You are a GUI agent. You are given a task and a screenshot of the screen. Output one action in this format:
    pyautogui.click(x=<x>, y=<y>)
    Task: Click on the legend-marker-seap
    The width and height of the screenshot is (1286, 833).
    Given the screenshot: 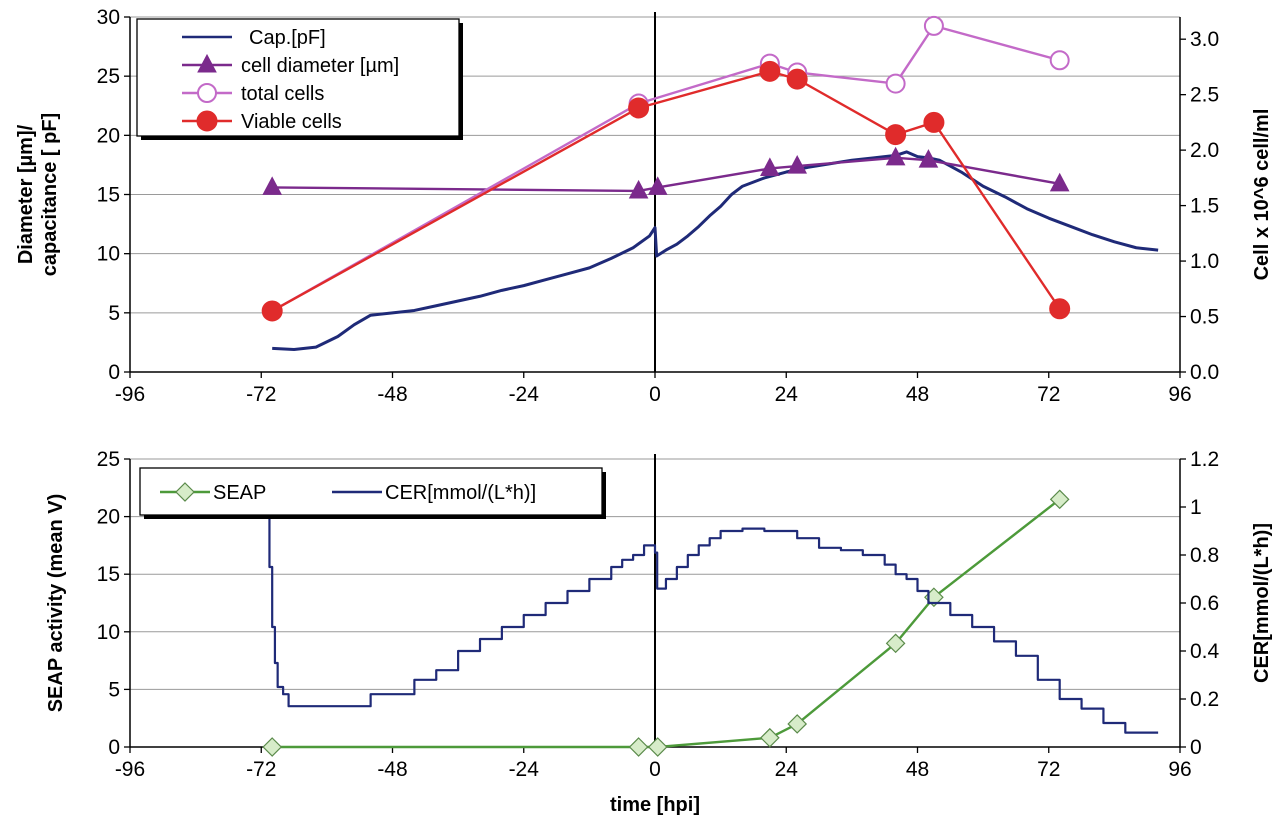 What is the action you would take?
    pyautogui.click(x=185, y=492)
    